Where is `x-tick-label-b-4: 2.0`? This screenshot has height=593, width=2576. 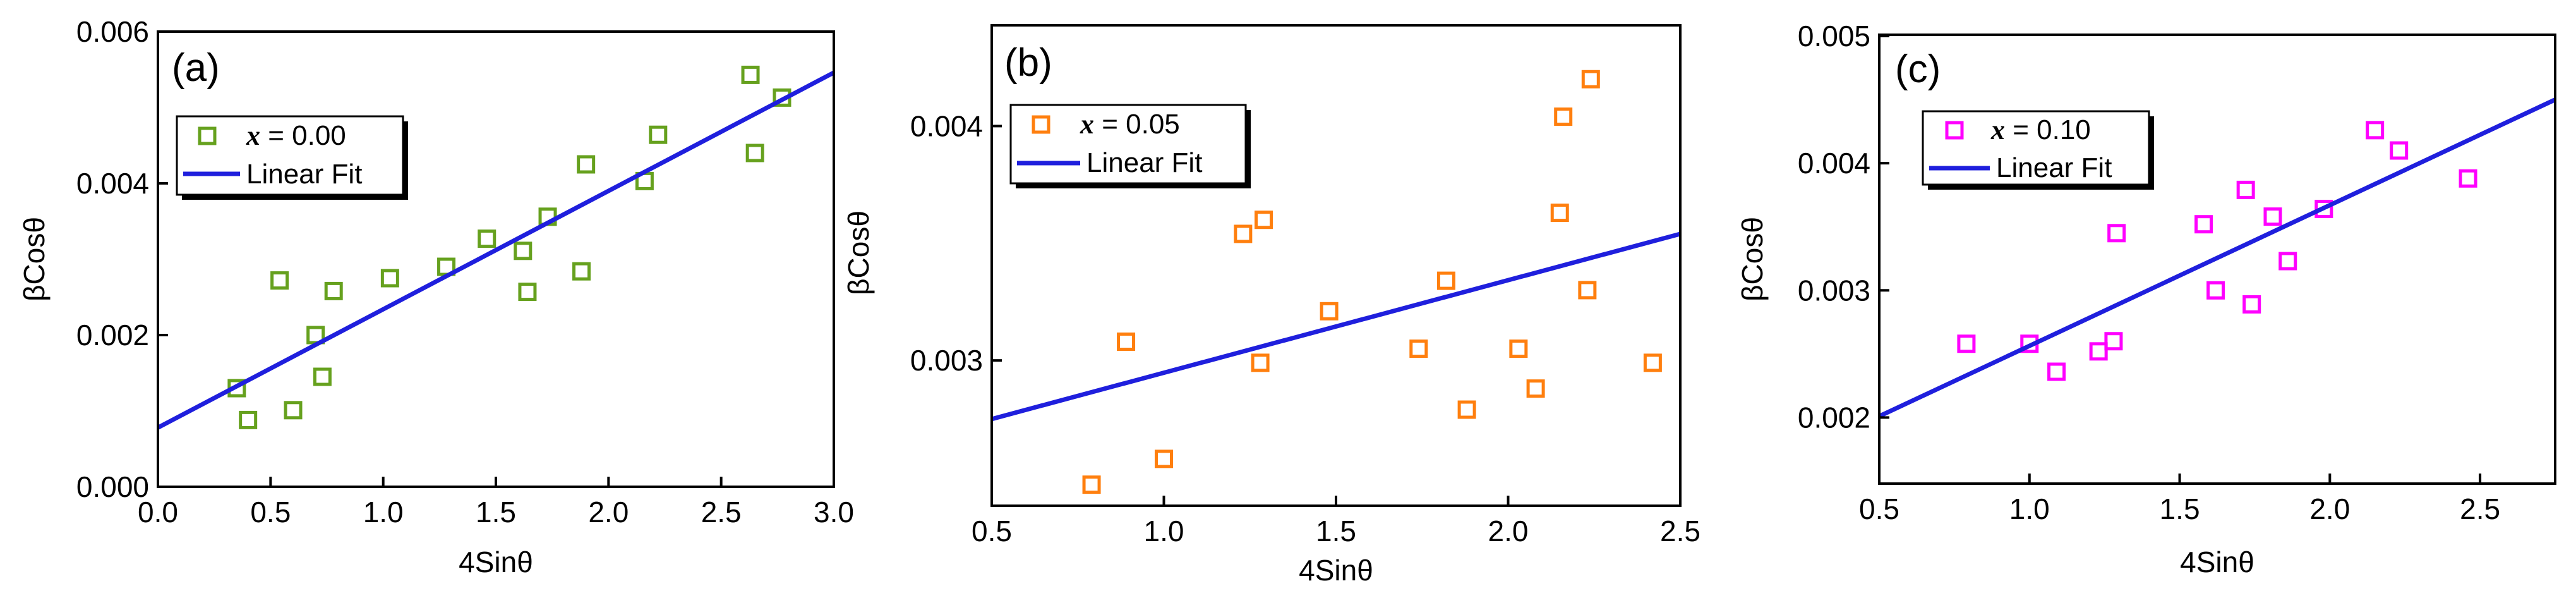
x-tick-label-b-4: 2.0 is located at coordinates (1508, 531).